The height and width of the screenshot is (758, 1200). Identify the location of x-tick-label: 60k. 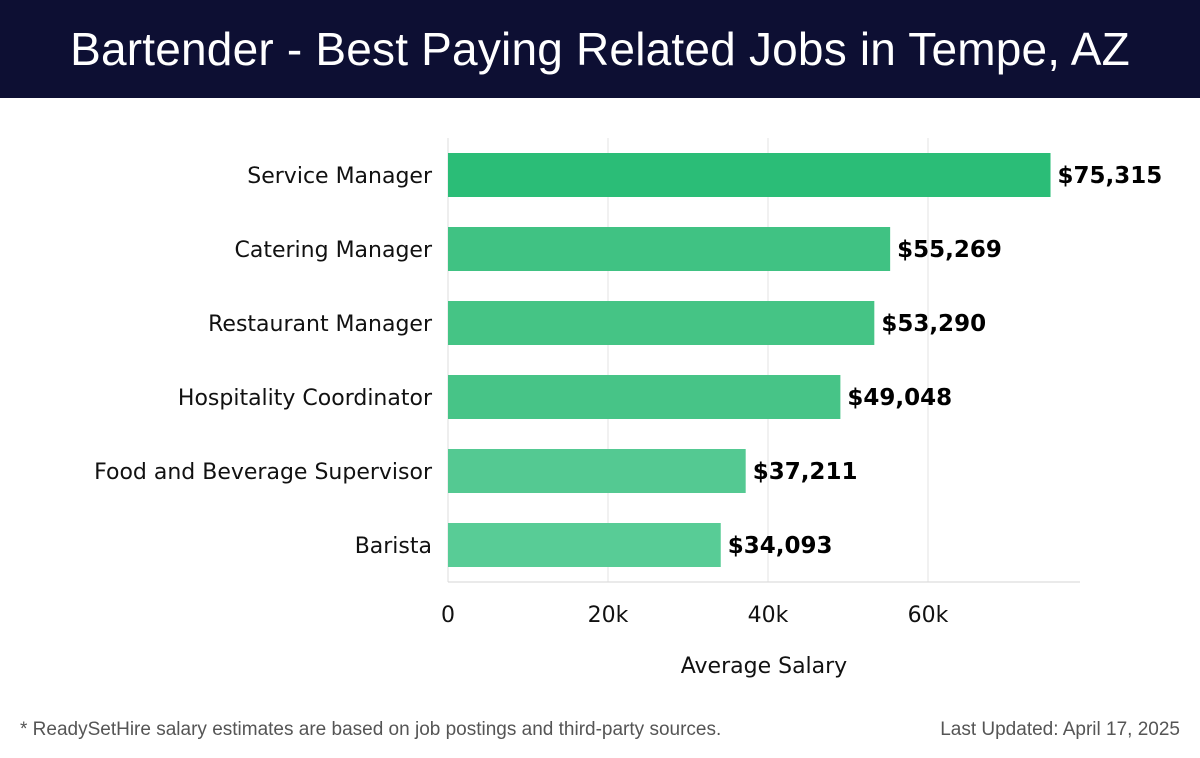
(928, 615).